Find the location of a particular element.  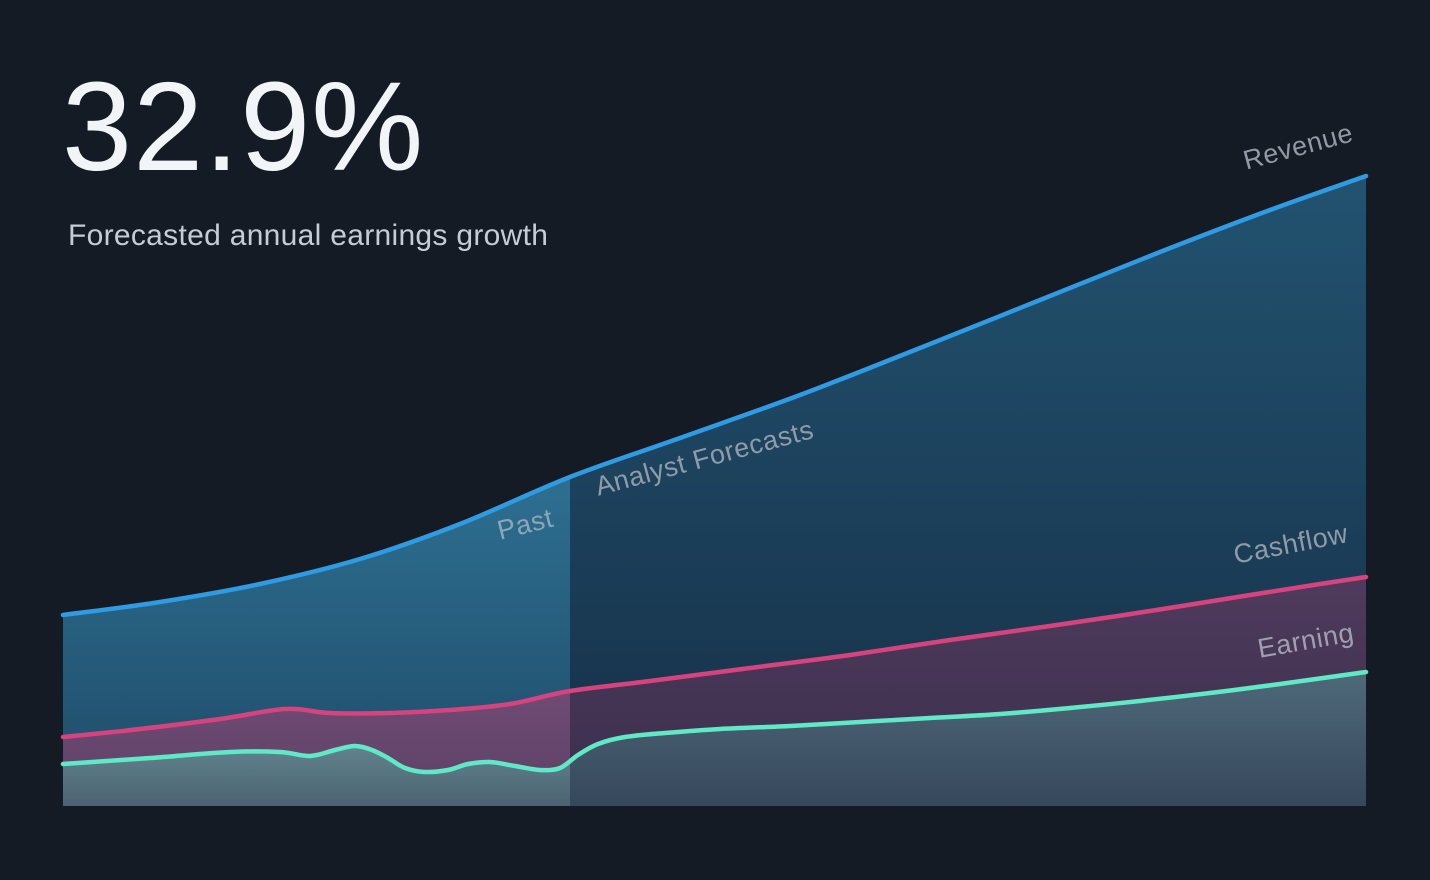

earning-area-past is located at coordinates (316, 776).